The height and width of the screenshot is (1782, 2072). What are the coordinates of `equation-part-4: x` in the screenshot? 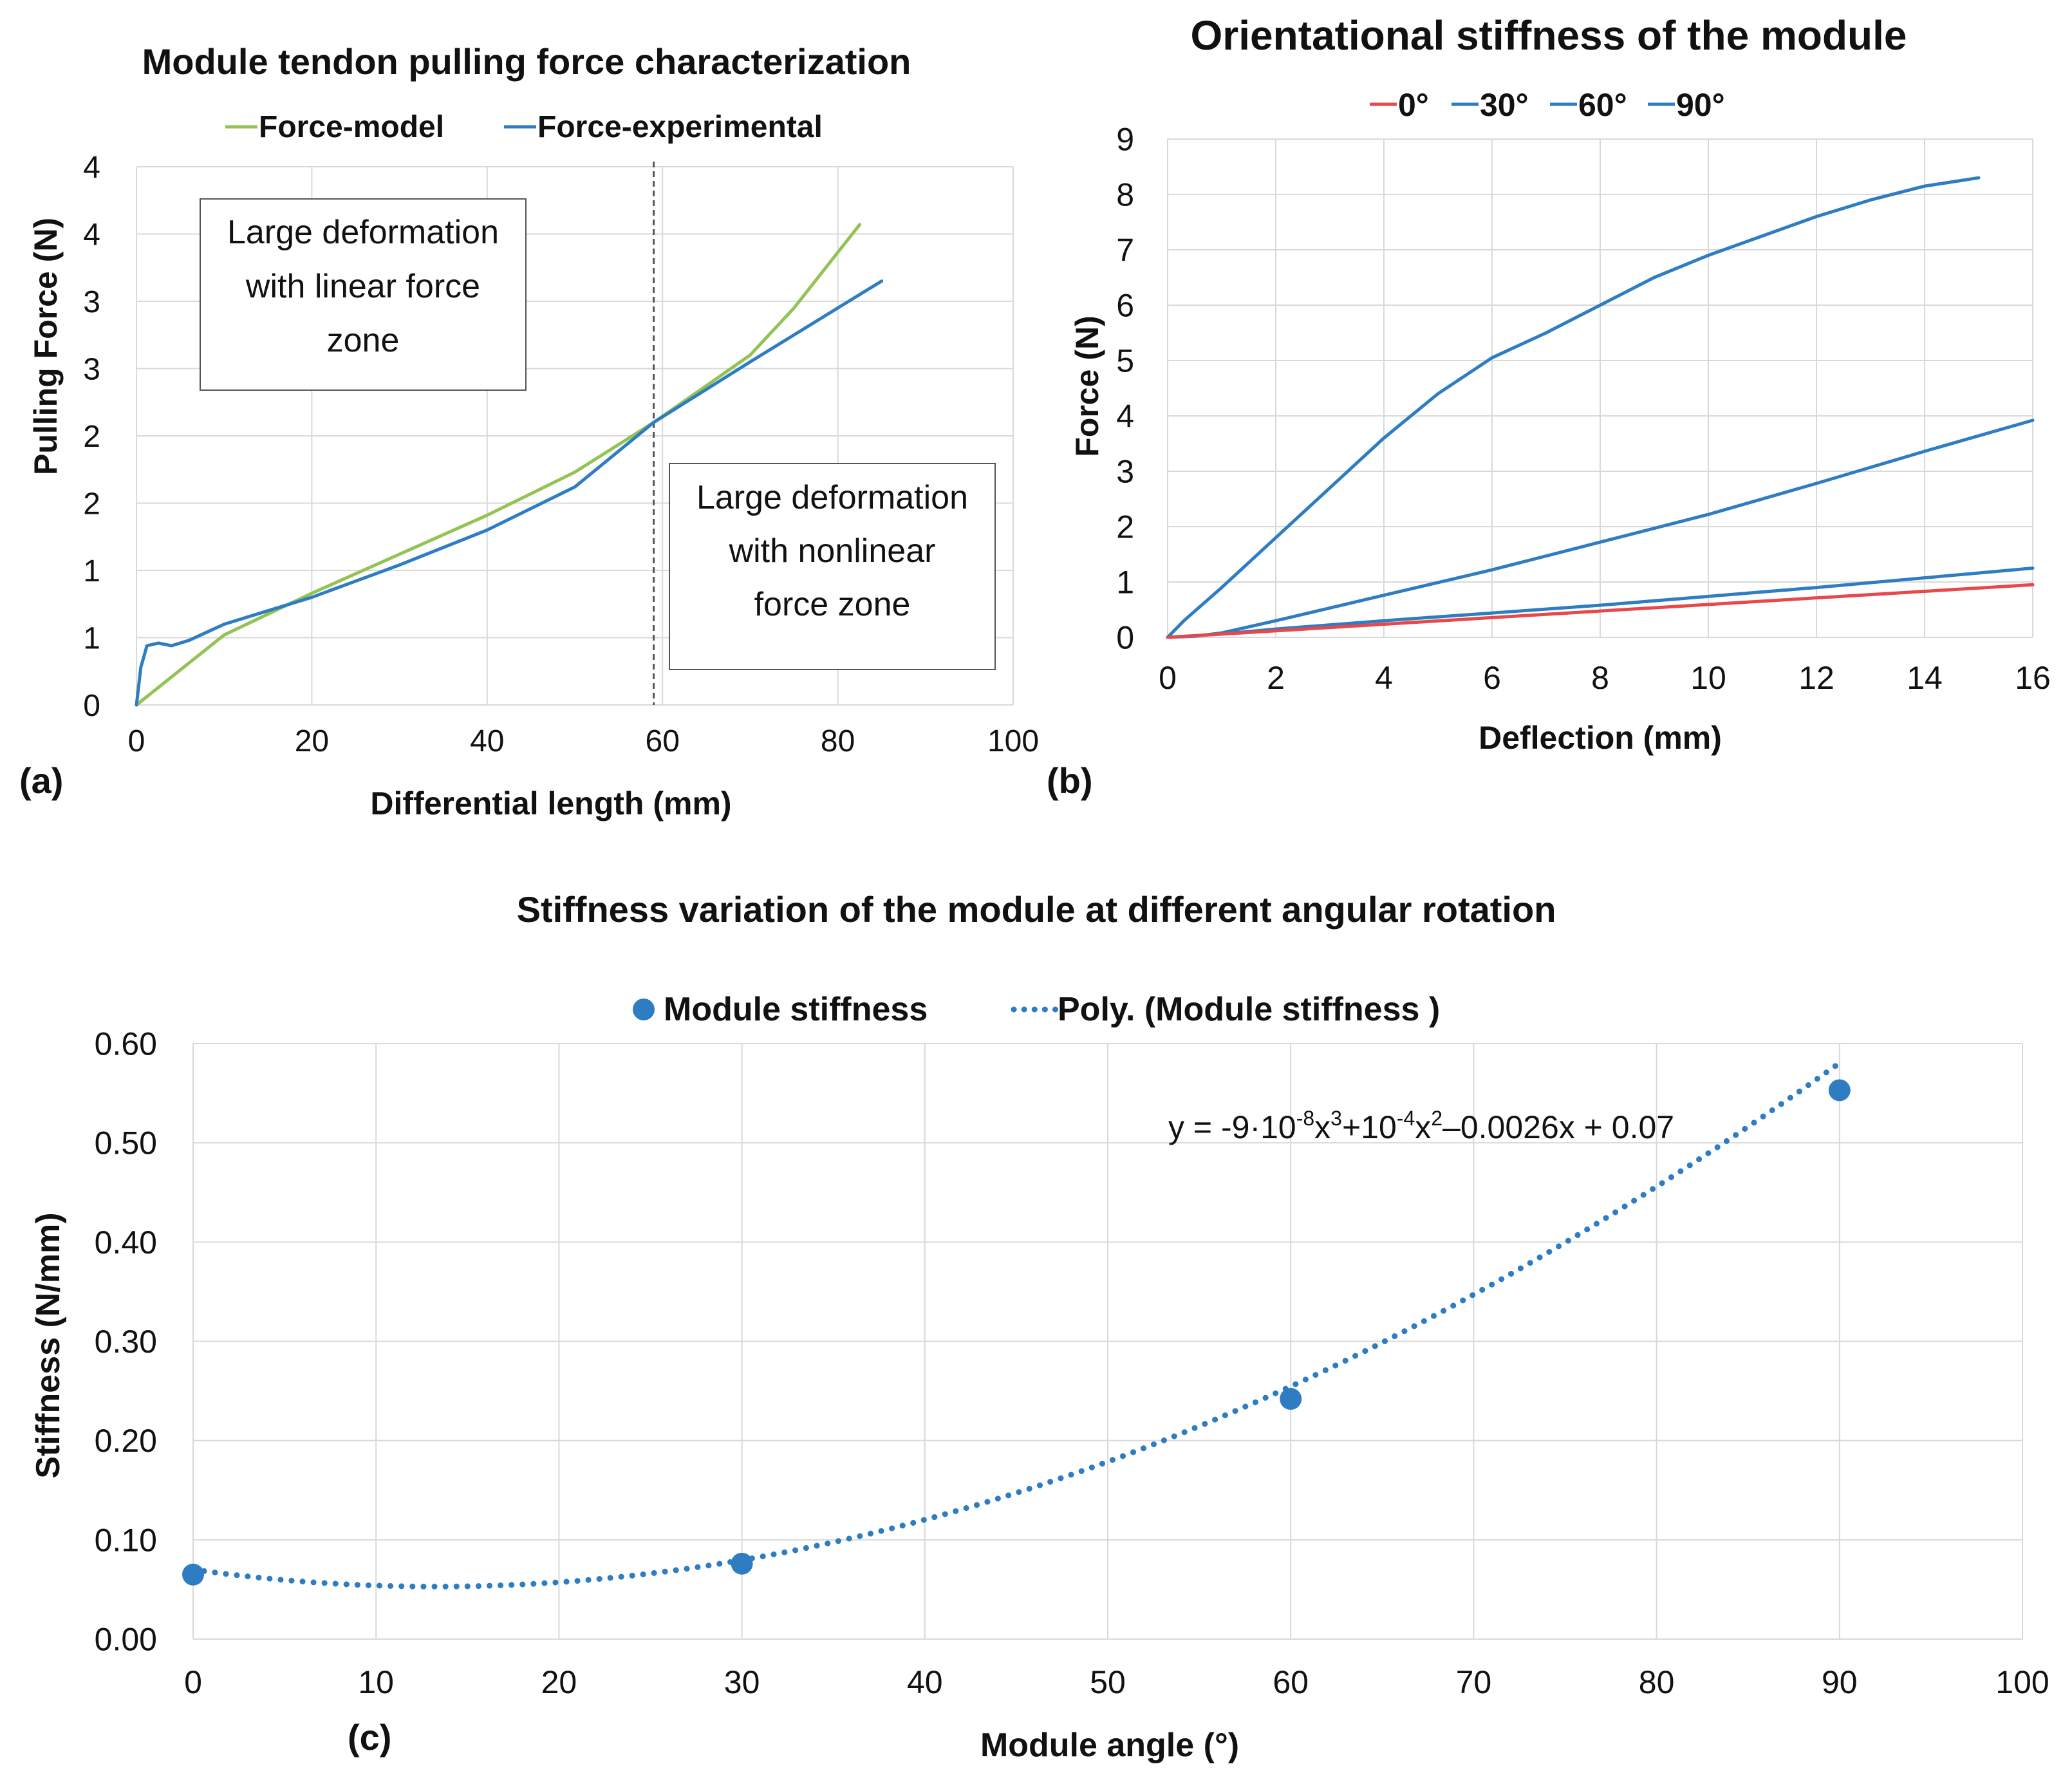 It's located at (1423, 1127).